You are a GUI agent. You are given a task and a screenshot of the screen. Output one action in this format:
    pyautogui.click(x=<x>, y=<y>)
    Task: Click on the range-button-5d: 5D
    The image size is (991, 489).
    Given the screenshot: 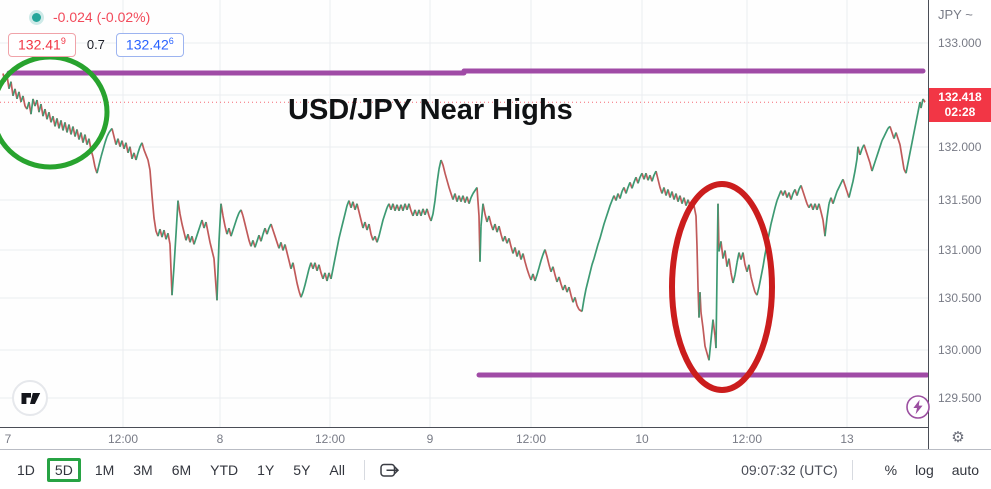 What is the action you would take?
    pyautogui.click(x=63, y=469)
    